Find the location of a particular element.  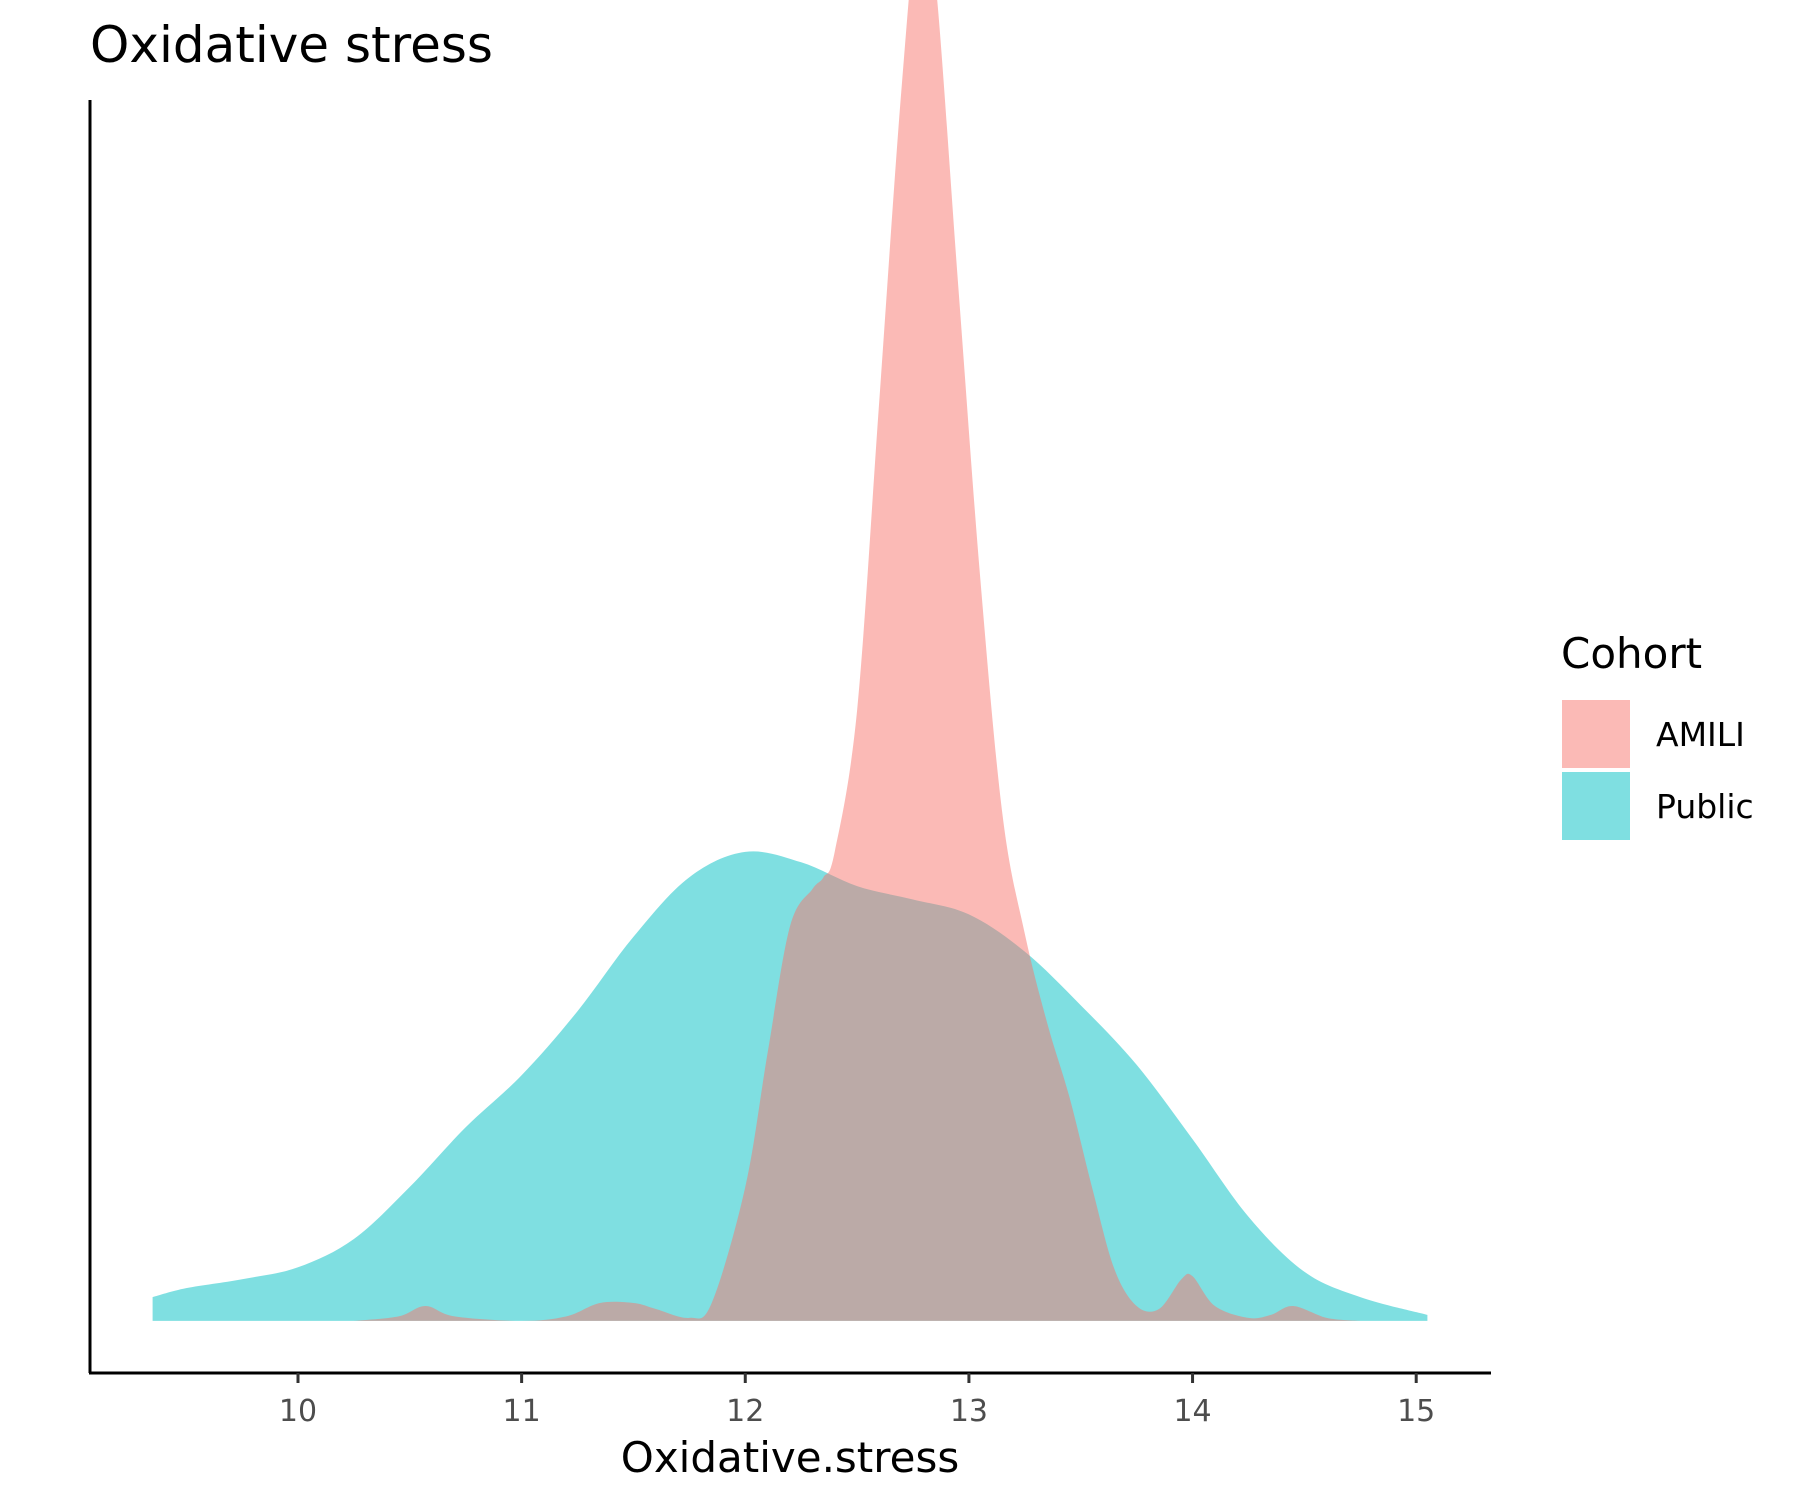

x-tick-label: 14 is located at coordinates (1192, 1411).